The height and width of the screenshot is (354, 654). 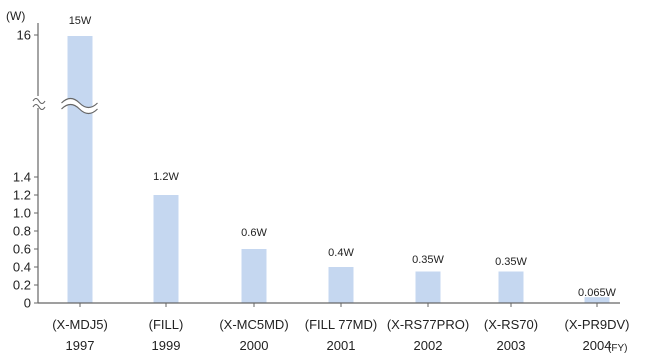 What do you see at coordinates (596, 324) in the screenshot?
I see `x-category-model-label: (X-PR9DV)` at bounding box center [596, 324].